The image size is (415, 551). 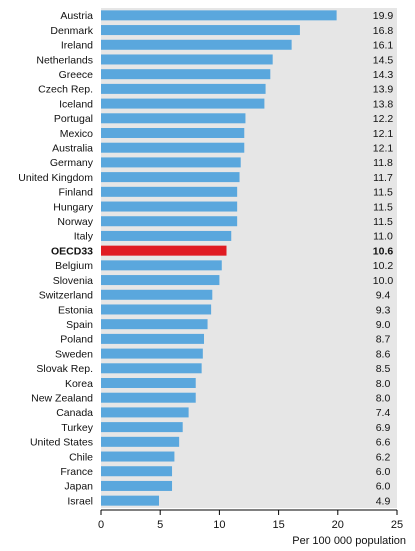 What do you see at coordinates (153, 338) in the screenshot?
I see `bar-poland` at bounding box center [153, 338].